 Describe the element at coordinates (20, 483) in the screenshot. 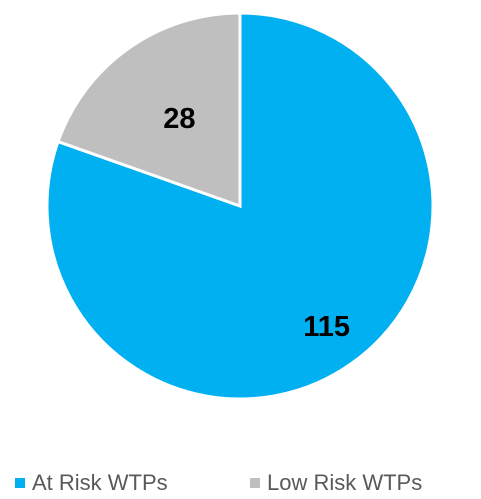

I see `legend-swatch-at-risk` at that location.